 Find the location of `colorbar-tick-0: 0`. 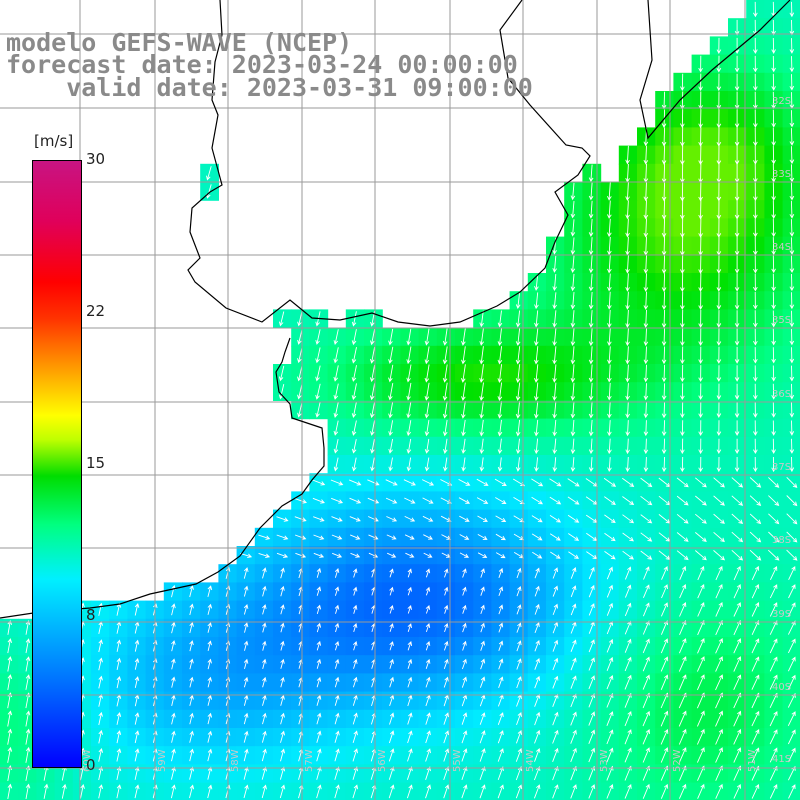

colorbar-tick-0: 0 is located at coordinates (91, 765).